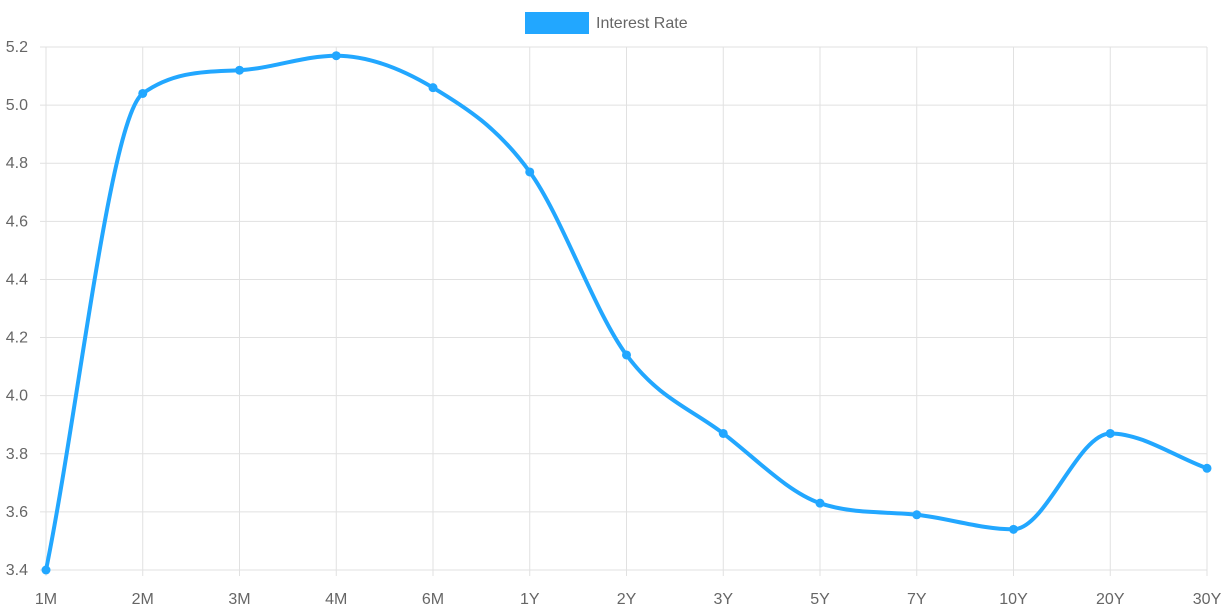 This screenshot has height=613, width=1227. What do you see at coordinates (1207, 468) in the screenshot?
I see `data-point-30y` at bounding box center [1207, 468].